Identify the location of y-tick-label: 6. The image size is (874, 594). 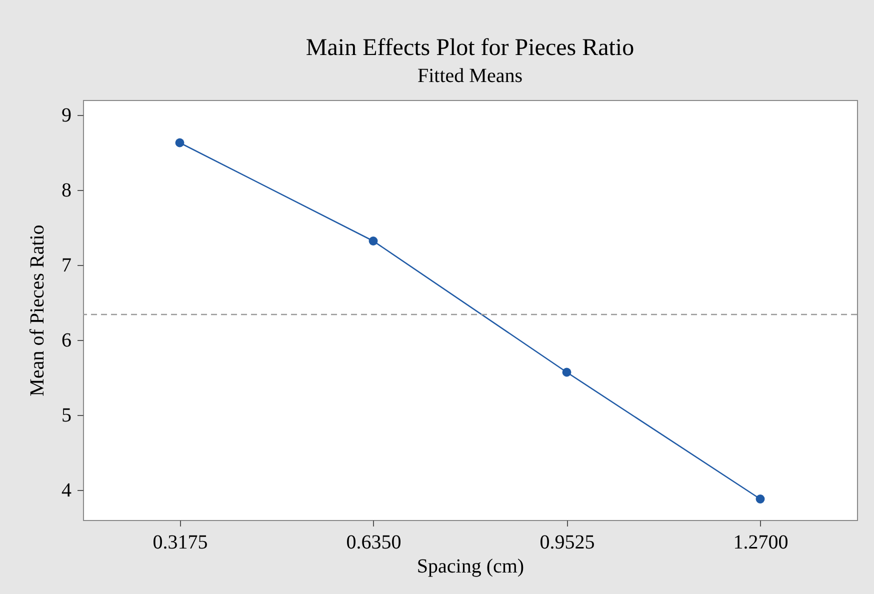
(67, 341).